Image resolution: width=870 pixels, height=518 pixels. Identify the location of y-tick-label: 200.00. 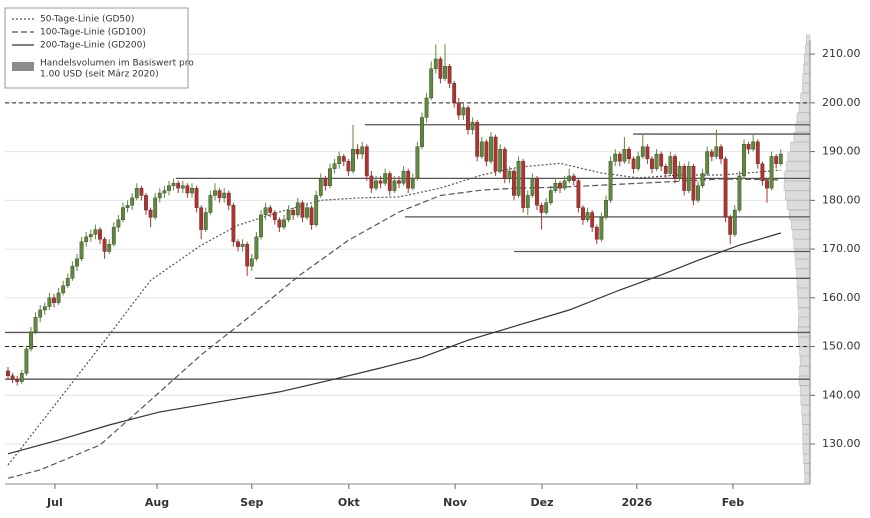
(841, 102).